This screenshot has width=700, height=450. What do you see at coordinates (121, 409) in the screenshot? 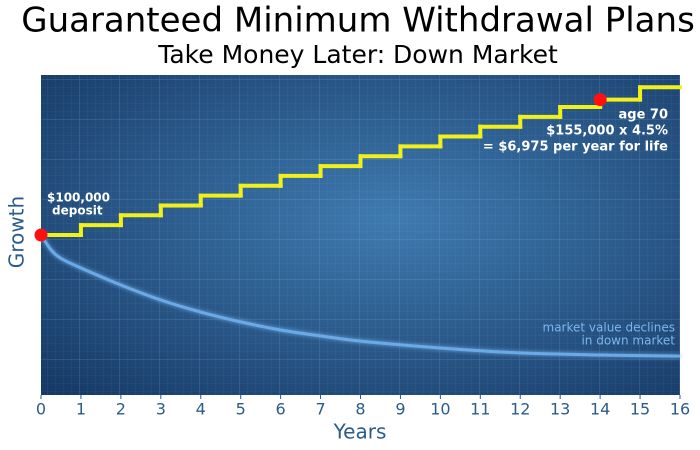
I see `x-tick-label: 2` at bounding box center [121, 409].